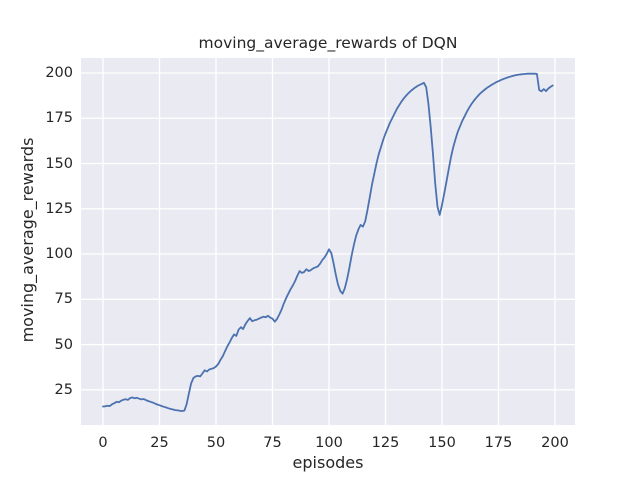 The image size is (640, 480). Describe the element at coordinates (328, 462) in the screenshot. I see `x-axis-label: episodes` at that location.